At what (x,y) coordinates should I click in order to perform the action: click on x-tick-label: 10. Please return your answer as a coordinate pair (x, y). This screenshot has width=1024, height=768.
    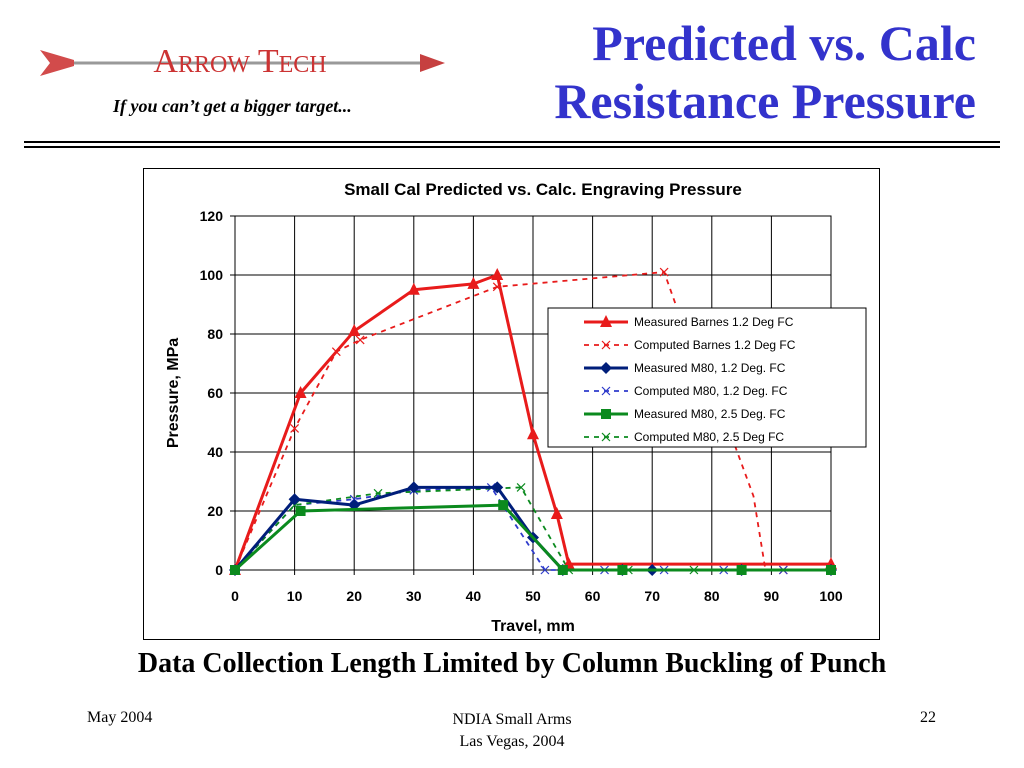
    Looking at the image, I should click on (295, 596).